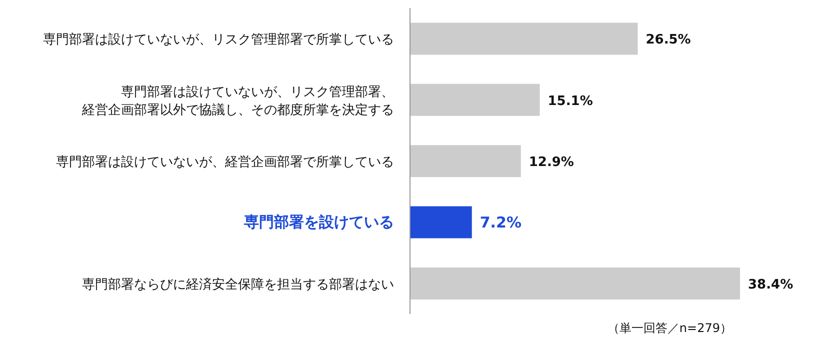  I want to click on text: （単一回答／n=279）, so click(669, 328).